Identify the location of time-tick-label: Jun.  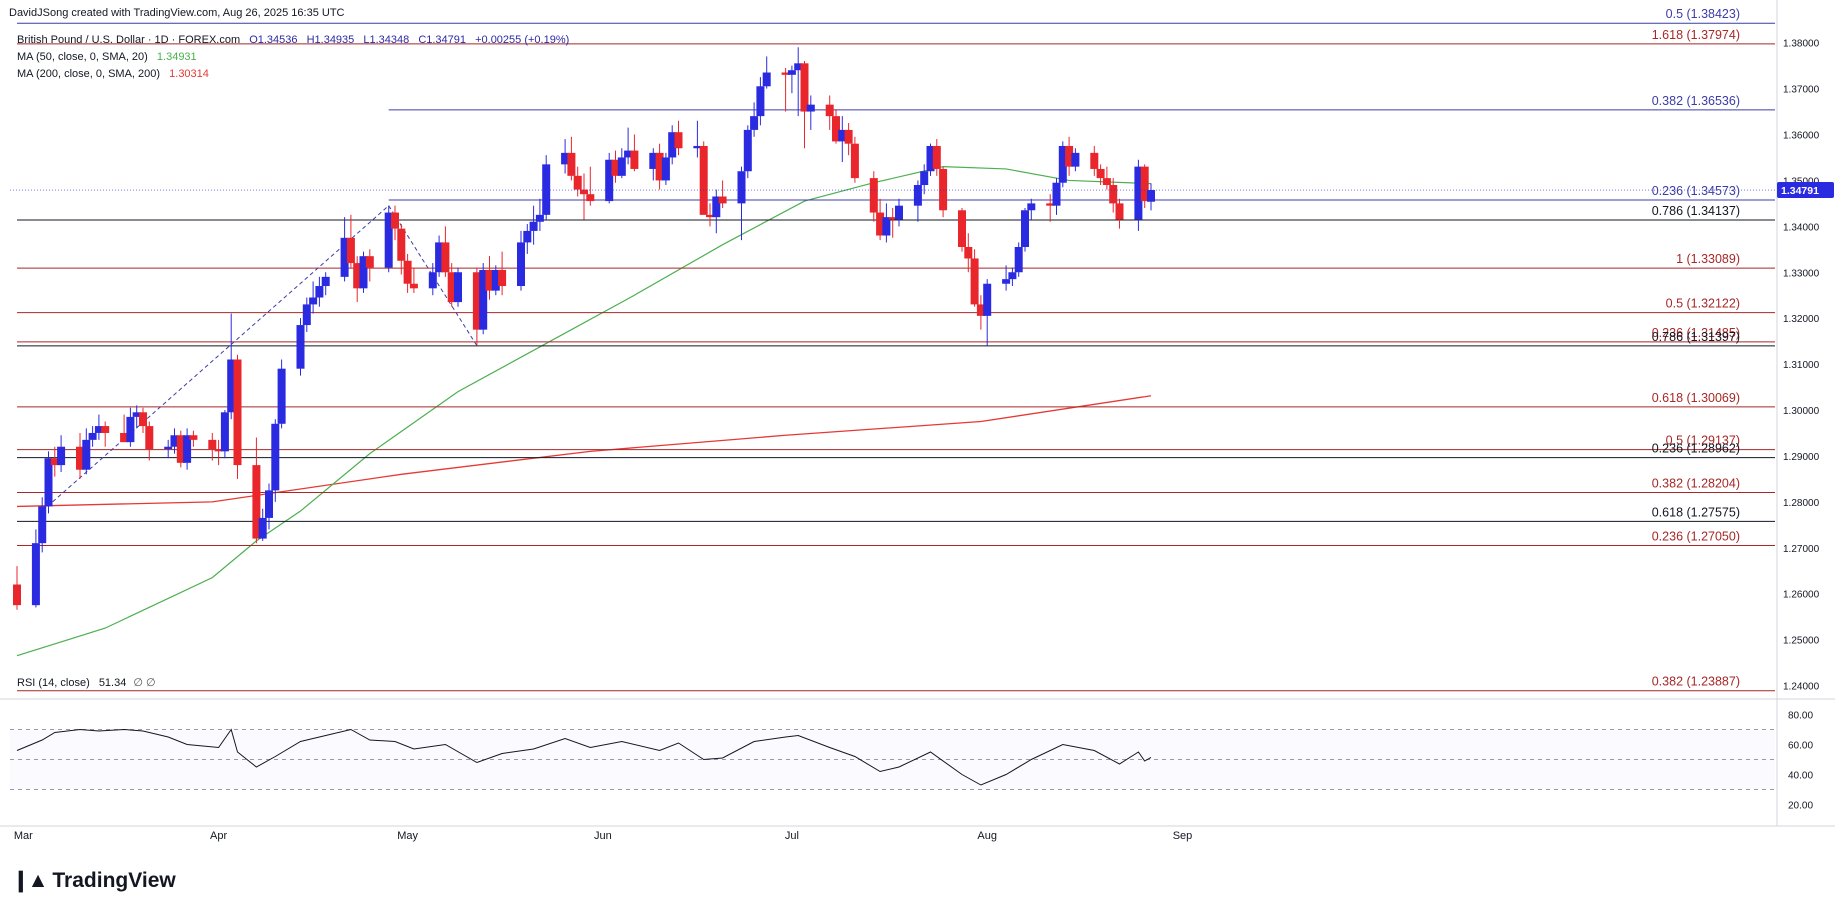
(603, 836).